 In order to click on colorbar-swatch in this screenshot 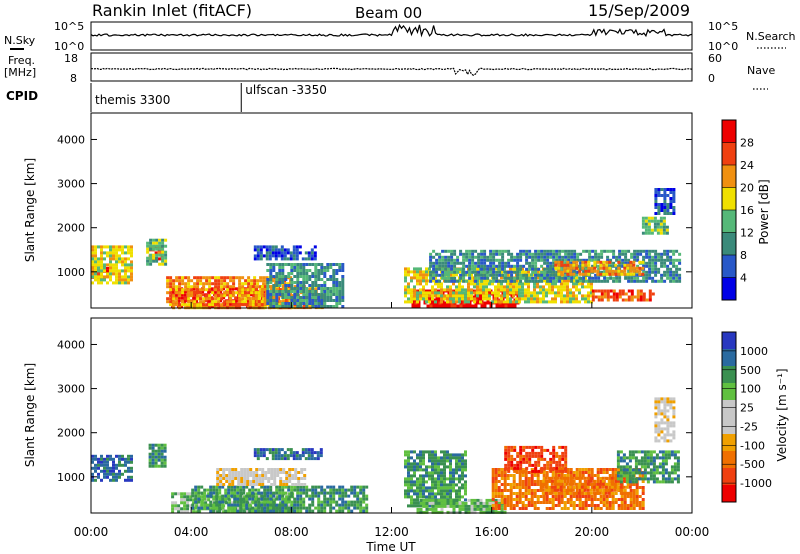, I will do `click(729, 221)`.